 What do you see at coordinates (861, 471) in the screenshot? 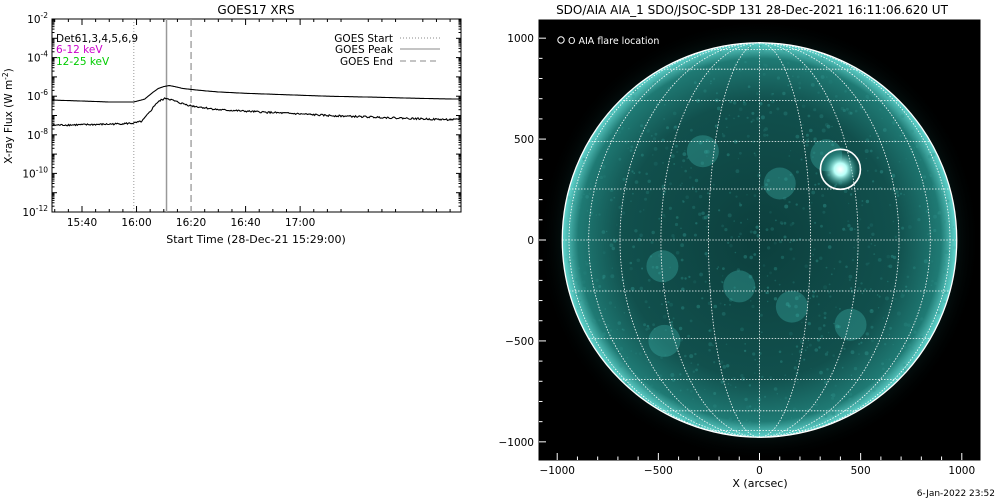
I see `aia-x-tick-label: 500` at bounding box center [861, 471].